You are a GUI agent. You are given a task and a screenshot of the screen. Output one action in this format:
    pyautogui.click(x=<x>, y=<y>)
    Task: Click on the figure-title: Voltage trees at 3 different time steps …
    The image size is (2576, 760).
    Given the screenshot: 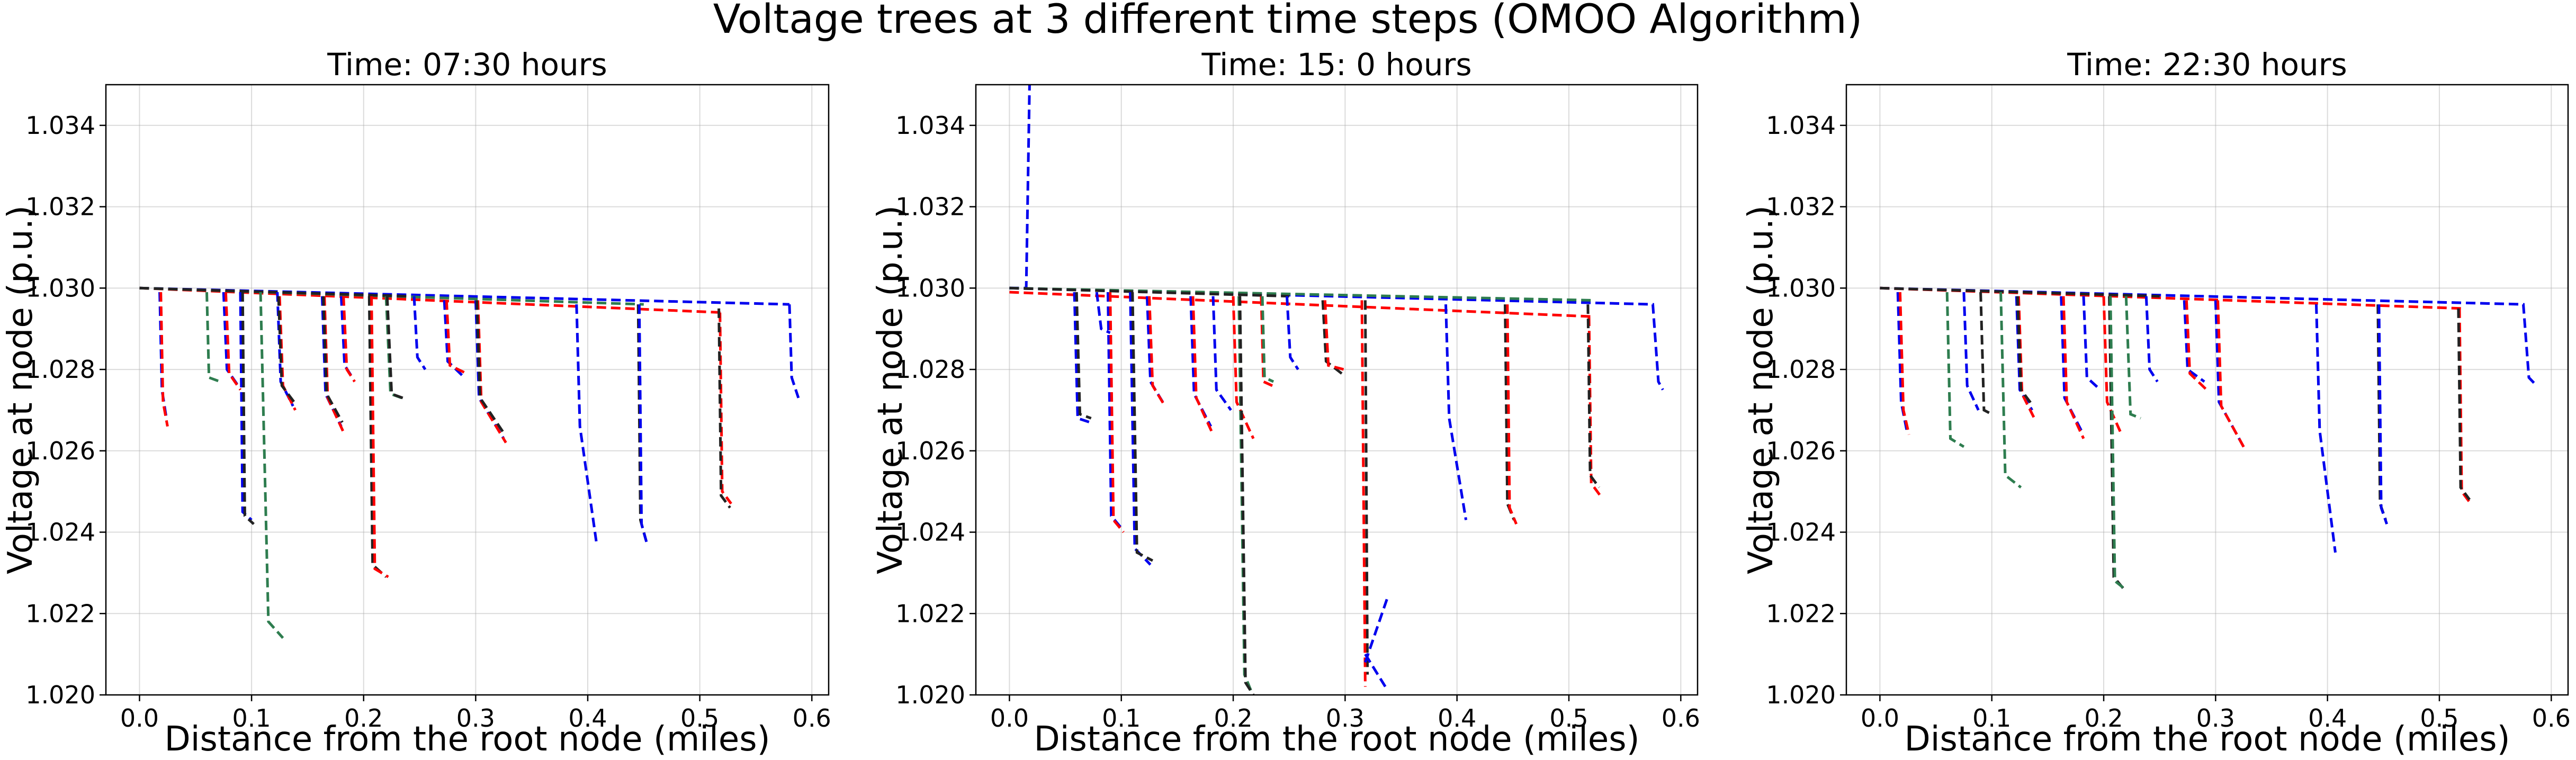 What is the action you would take?
    pyautogui.click(x=1288, y=21)
    